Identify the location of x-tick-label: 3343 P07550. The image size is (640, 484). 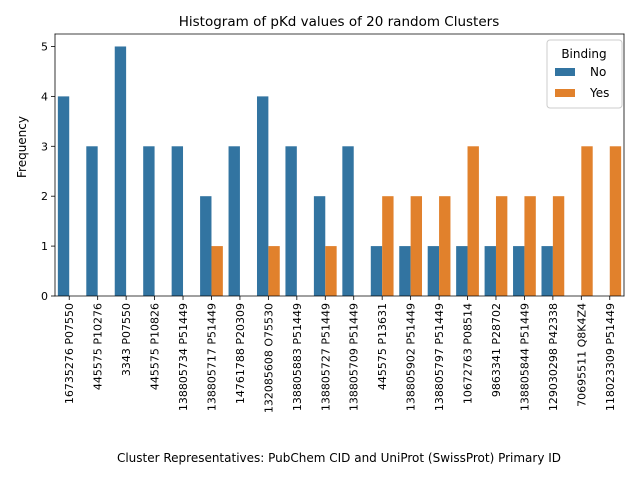
(126, 339).